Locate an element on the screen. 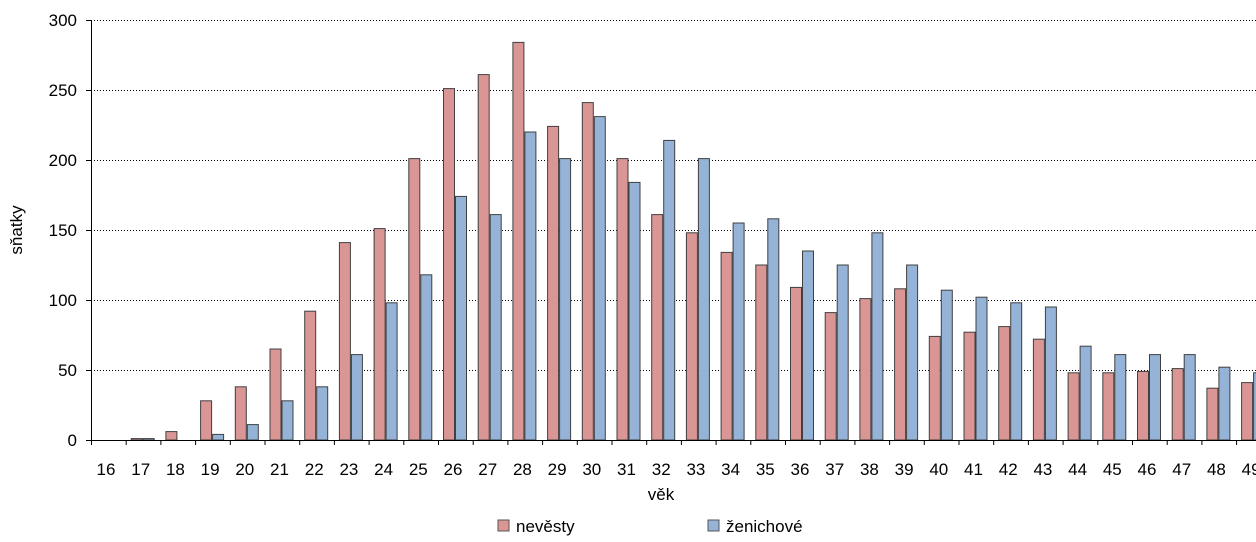 This screenshot has width=1256, height=542. x-tick-label: 41 is located at coordinates (973, 469).